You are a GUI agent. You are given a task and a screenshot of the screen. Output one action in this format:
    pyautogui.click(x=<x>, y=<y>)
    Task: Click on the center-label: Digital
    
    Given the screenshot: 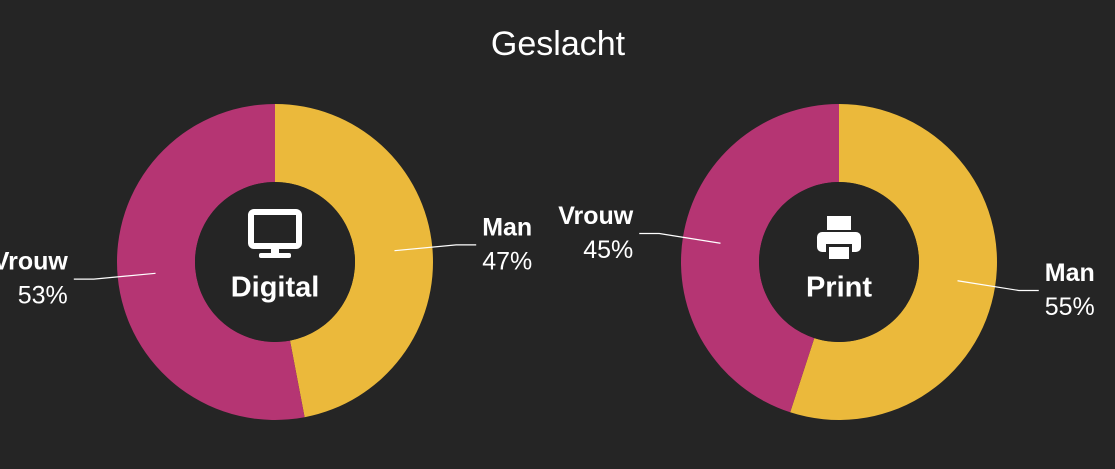 What is the action you would take?
    pyautogui.click(x=275, y=288)
    